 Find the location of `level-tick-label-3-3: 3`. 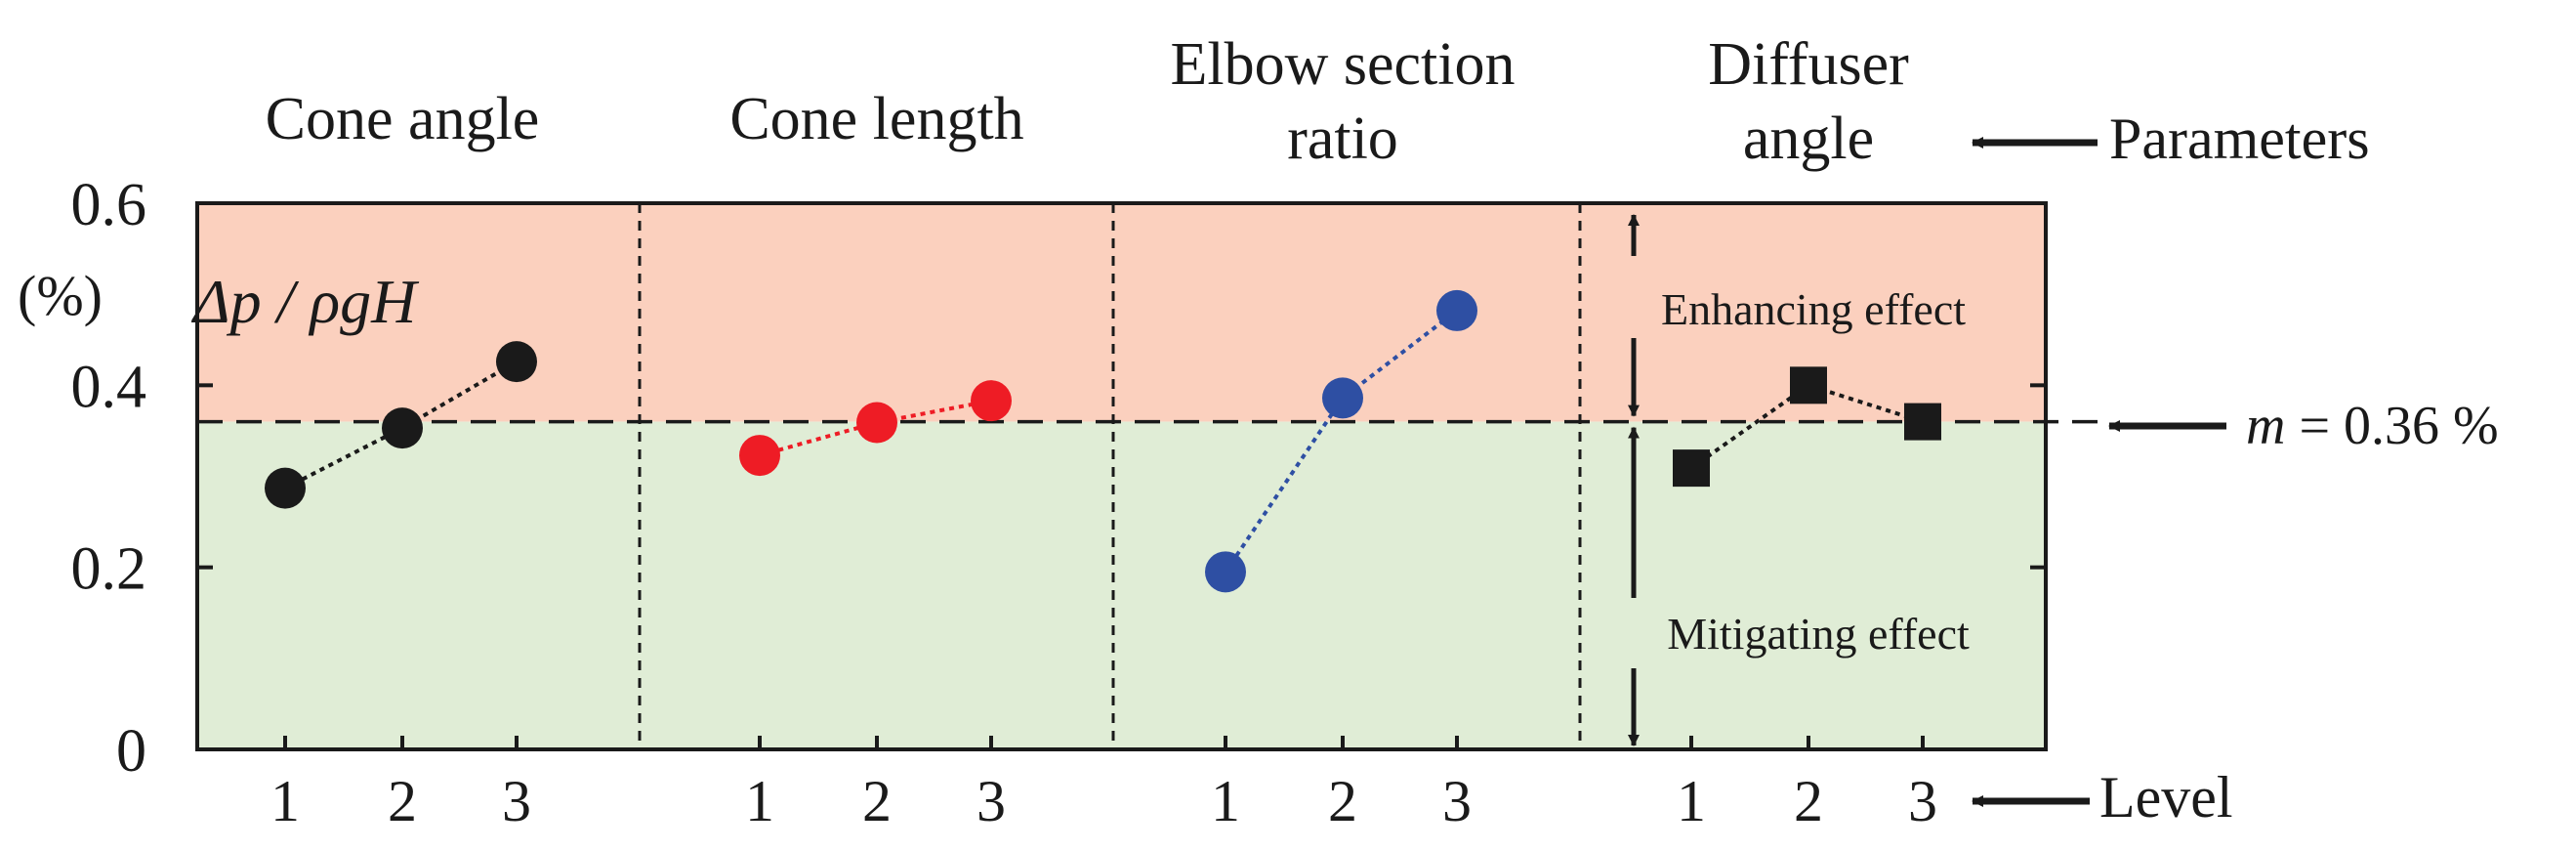

level-tick-label-3-3: 3 is located at coordinates (1457, 801).